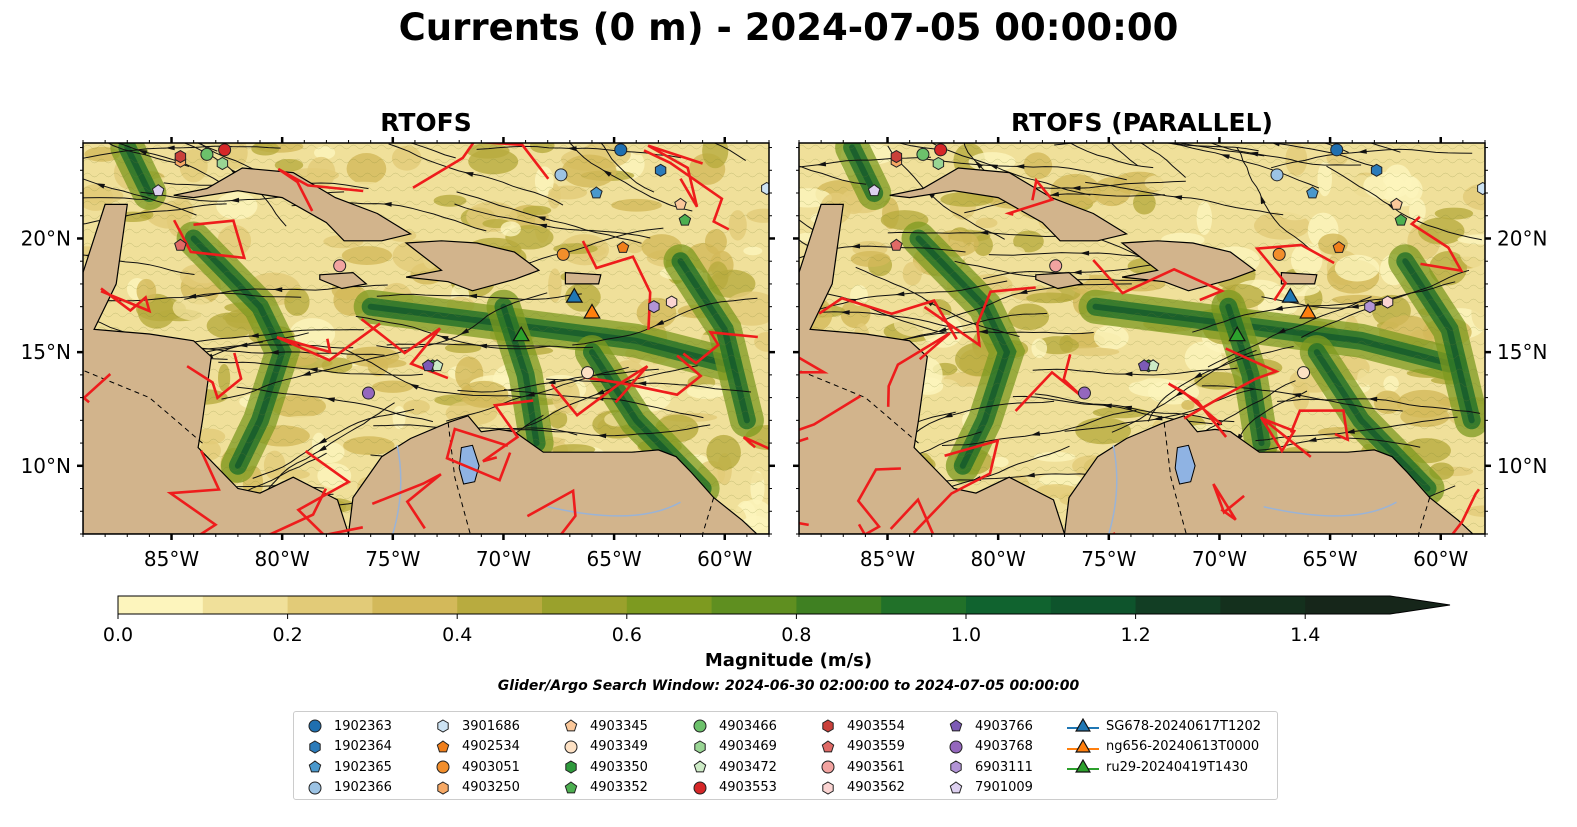 Image resolution: width=1577 pixels, height=827 pixels. I want to click on legend-label: 1902364, so click(363, 747).